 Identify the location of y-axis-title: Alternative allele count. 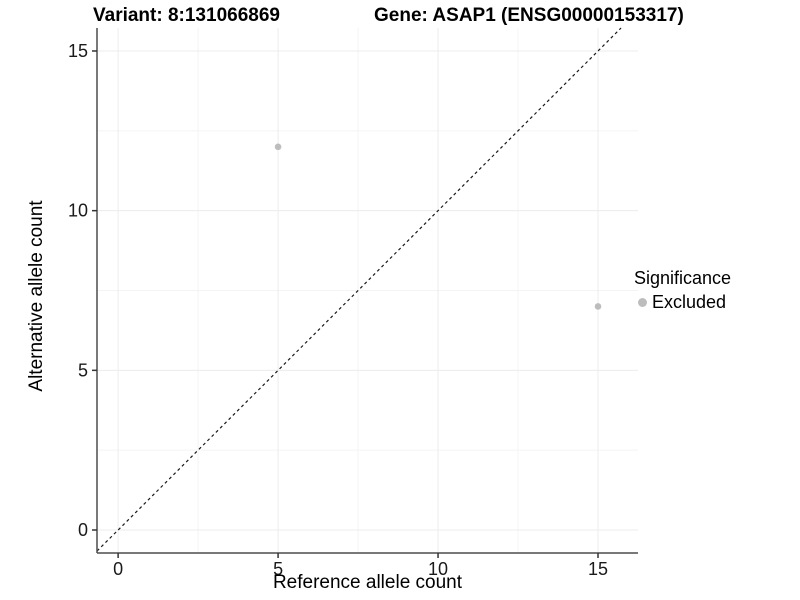
(36, 296).